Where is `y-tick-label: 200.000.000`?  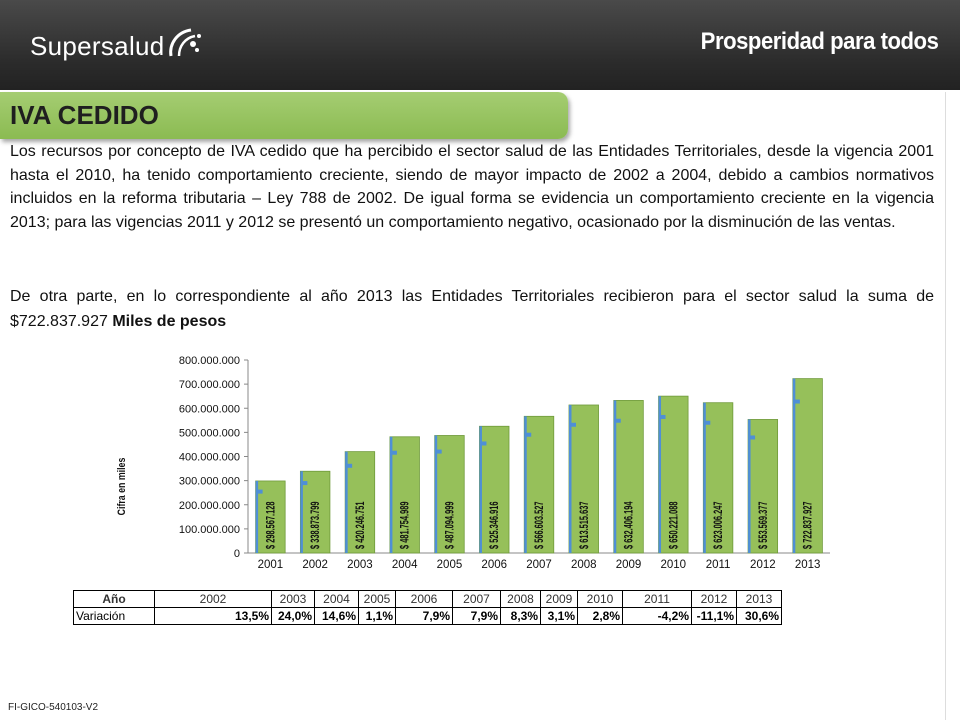
y-tick-label: 200.000.000 is located at coordinates (209, 506).